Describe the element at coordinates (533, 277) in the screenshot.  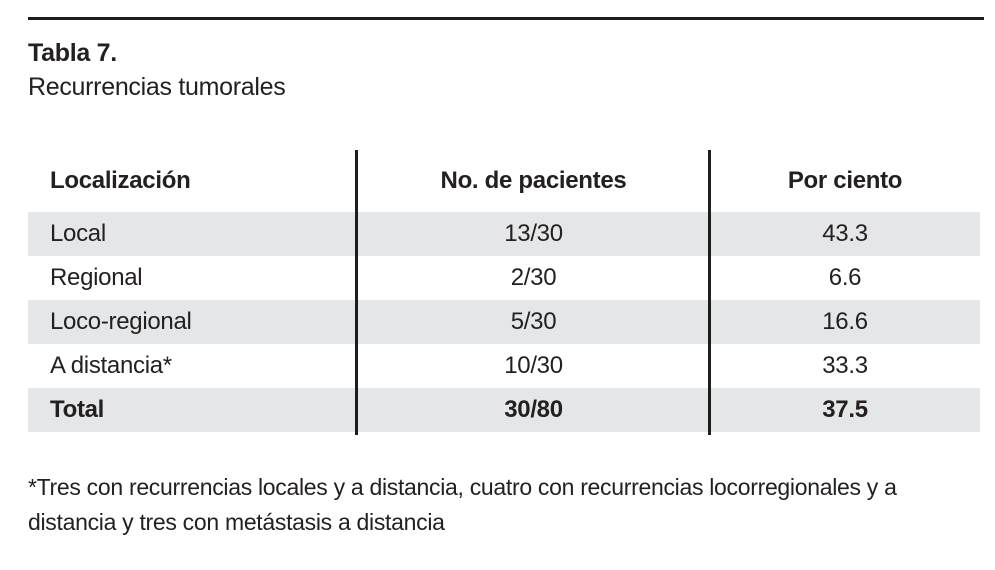
I see `cell-pacientes: 2/30` at that location.